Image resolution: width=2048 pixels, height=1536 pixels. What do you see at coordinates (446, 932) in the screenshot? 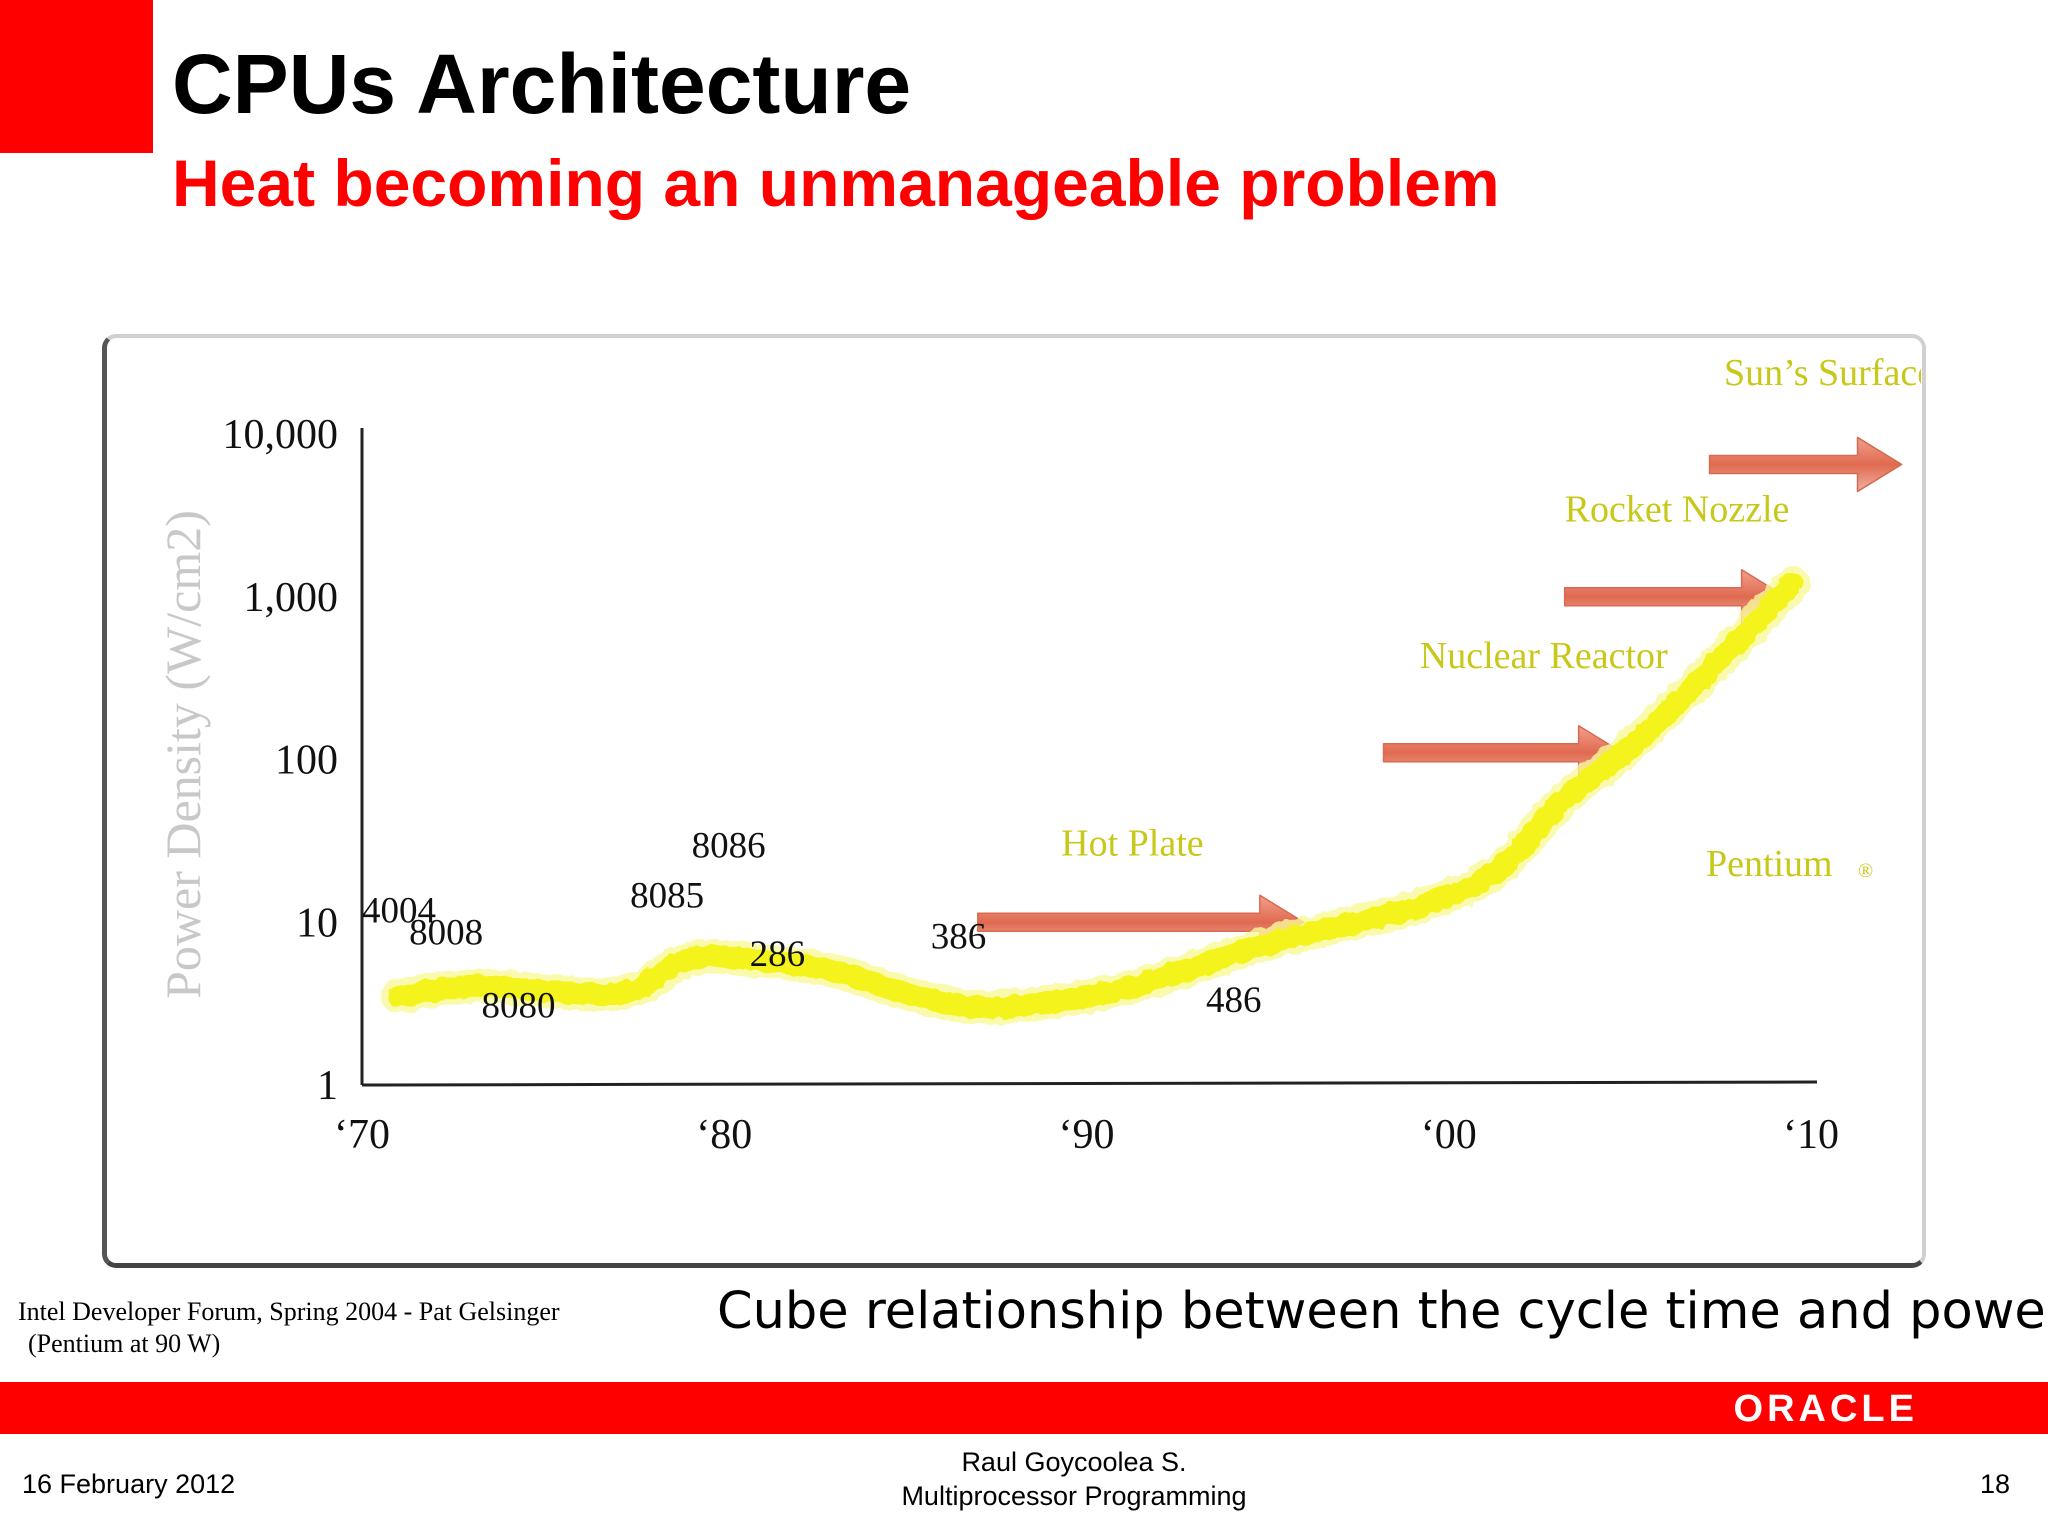
I see `cpu-label: 8008` at bounding box center [446, 932].